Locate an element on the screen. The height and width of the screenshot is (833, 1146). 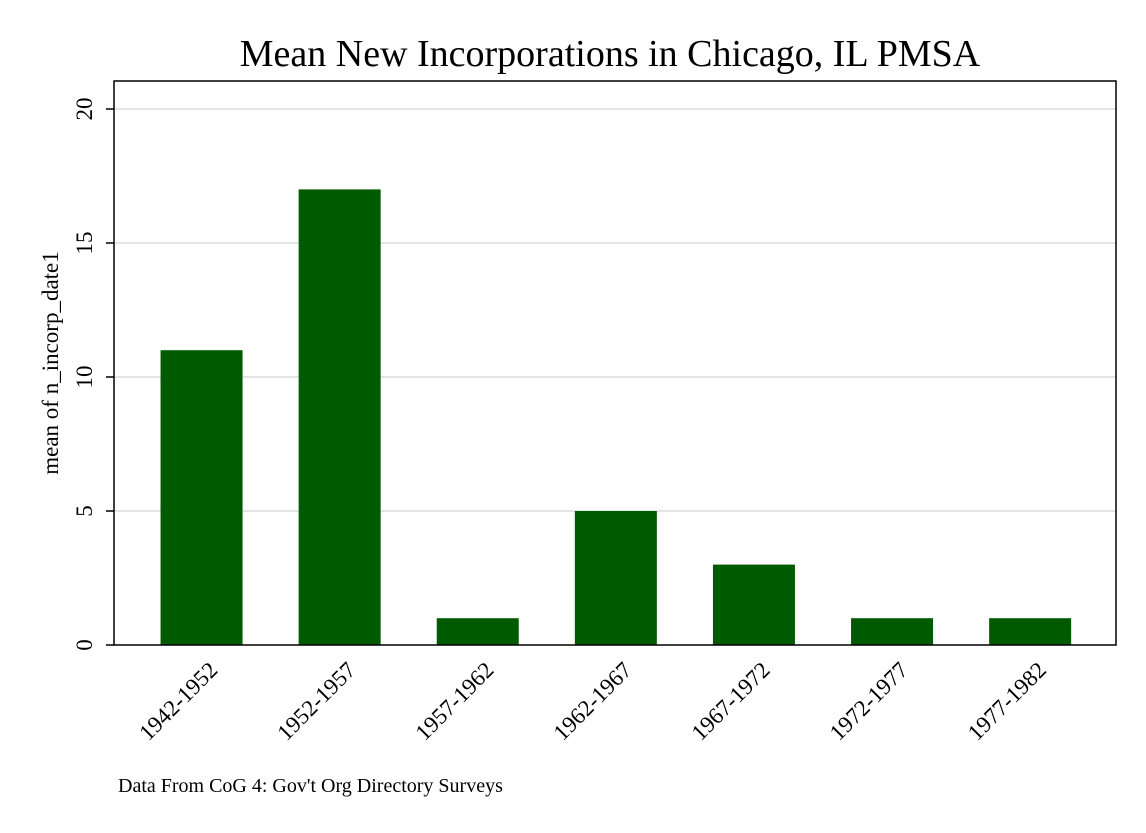
bar-1952-1957 is located at coordinates (339, 417).